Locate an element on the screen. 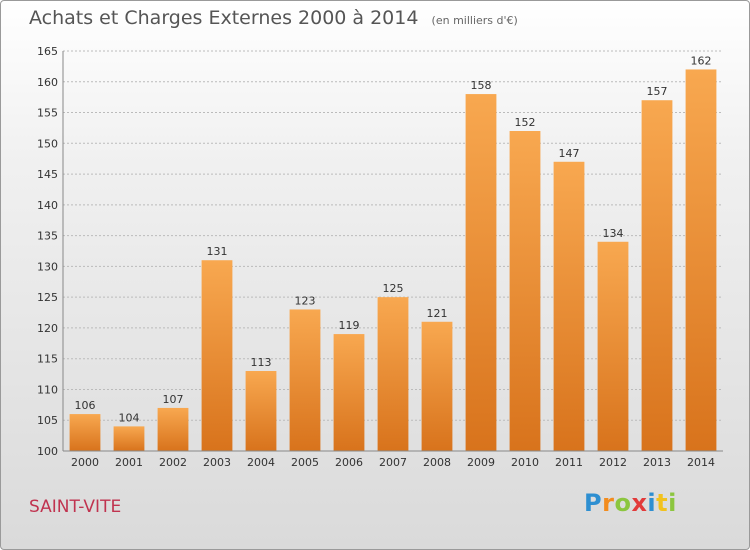  data-label-2009: 158 is located at coordinates (481, 85).